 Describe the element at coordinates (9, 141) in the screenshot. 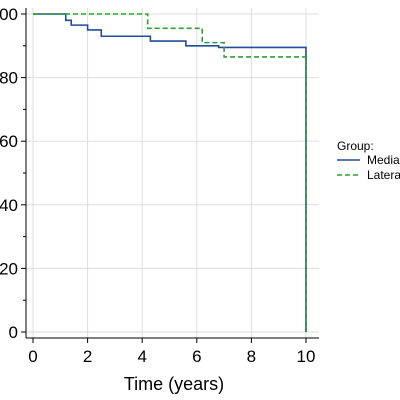

I see `y-tick-label: 60` at that location.